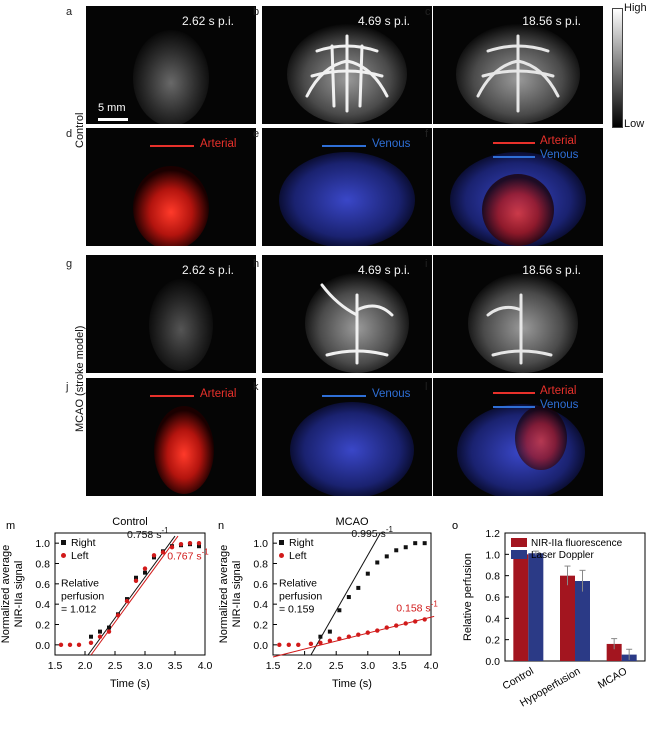  What do you see at coordinates (80, 556) in the screenshot?
I see `legend-label: Left` at bounding box center [80, 556].